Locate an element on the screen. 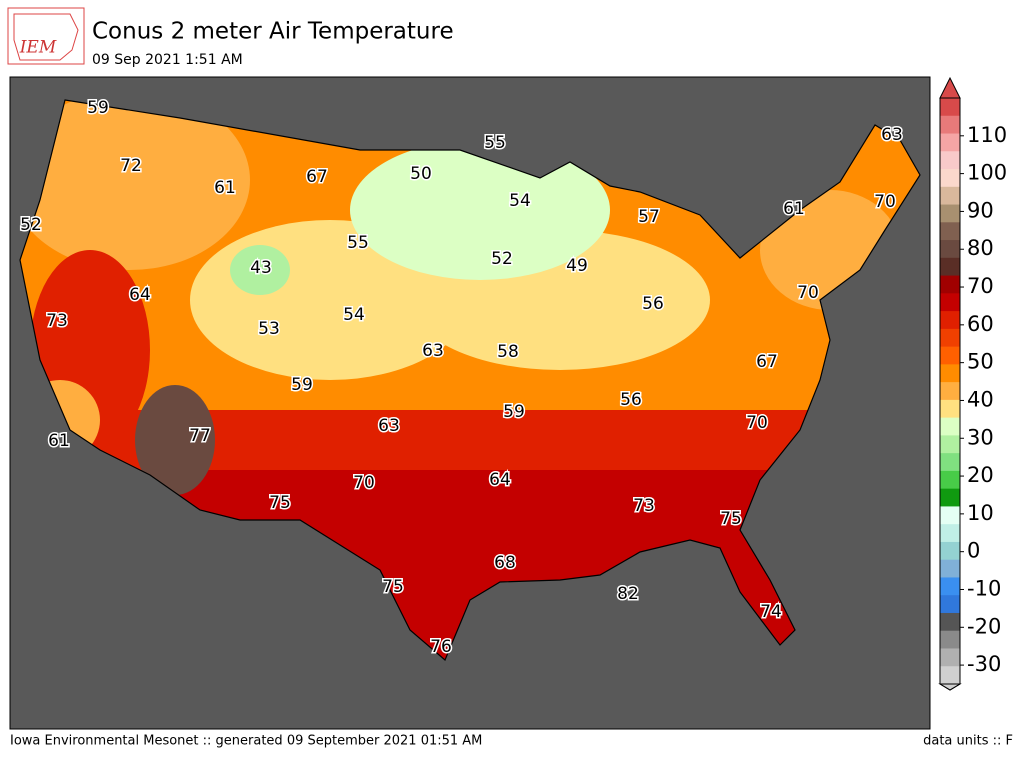 This screenshot has width=1024, height=772. station-value: 74 is located at coordinates (771, 612).